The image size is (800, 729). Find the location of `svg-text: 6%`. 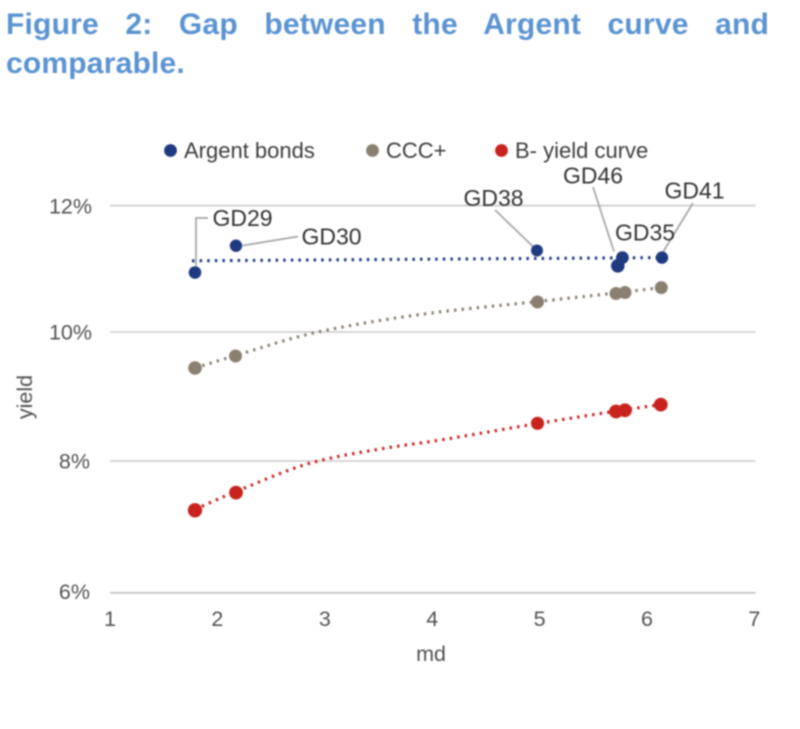

svg-text: 6% is located at coordinates (74, 592).